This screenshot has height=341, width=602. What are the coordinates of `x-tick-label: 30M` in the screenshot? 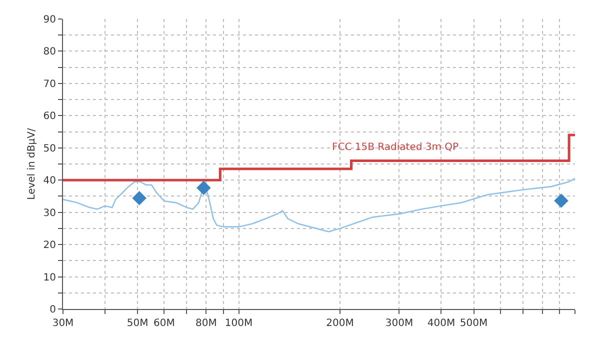 It's located at (63, 323).